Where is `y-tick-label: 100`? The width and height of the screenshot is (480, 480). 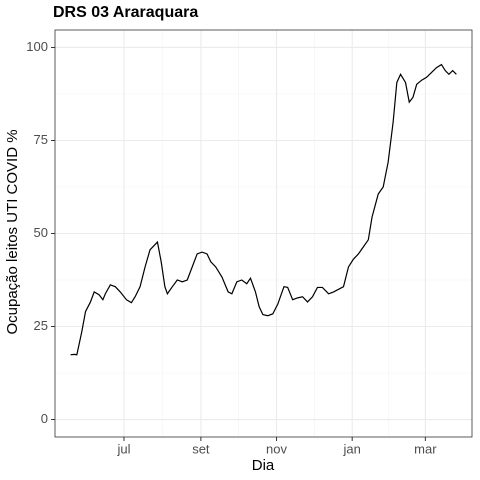
y-tick-label: 100 is located at coordinates (37, 46).